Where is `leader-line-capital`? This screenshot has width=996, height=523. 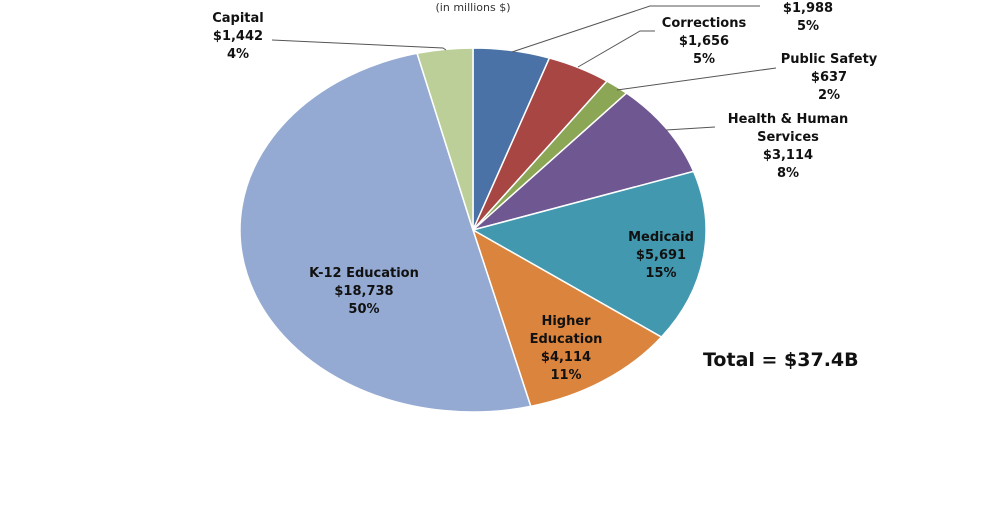 leader-line-capital is located at coordinates (359, 45).